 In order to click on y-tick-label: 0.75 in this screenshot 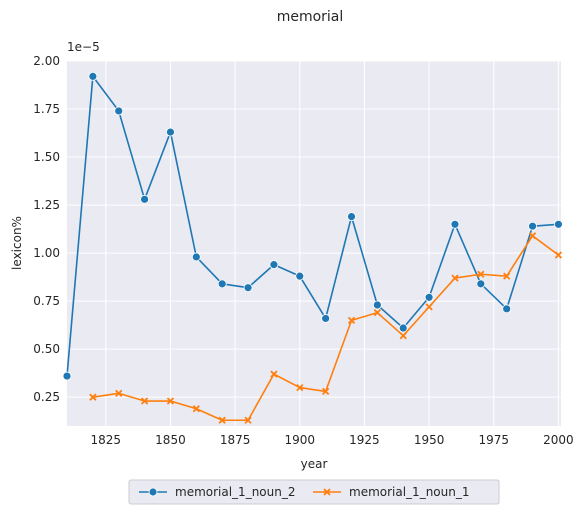, I will do `click(46, 301)`.